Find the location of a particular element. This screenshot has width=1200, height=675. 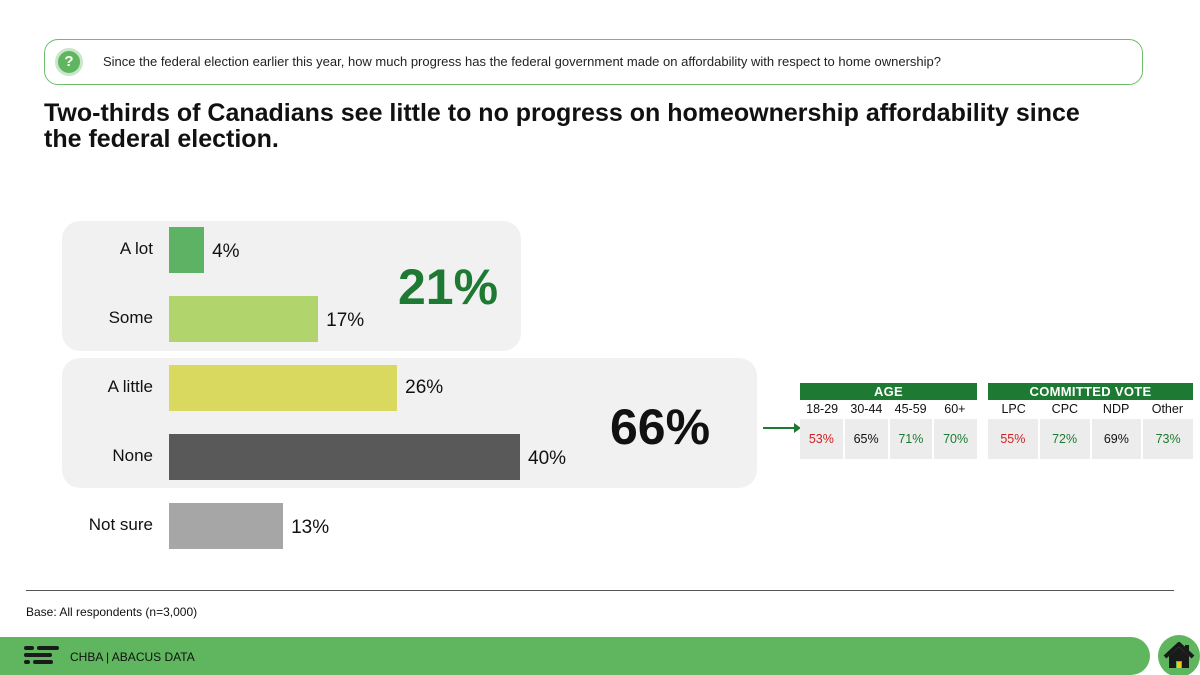

category-label-a-little: A little is located at coordinates (130, 386).